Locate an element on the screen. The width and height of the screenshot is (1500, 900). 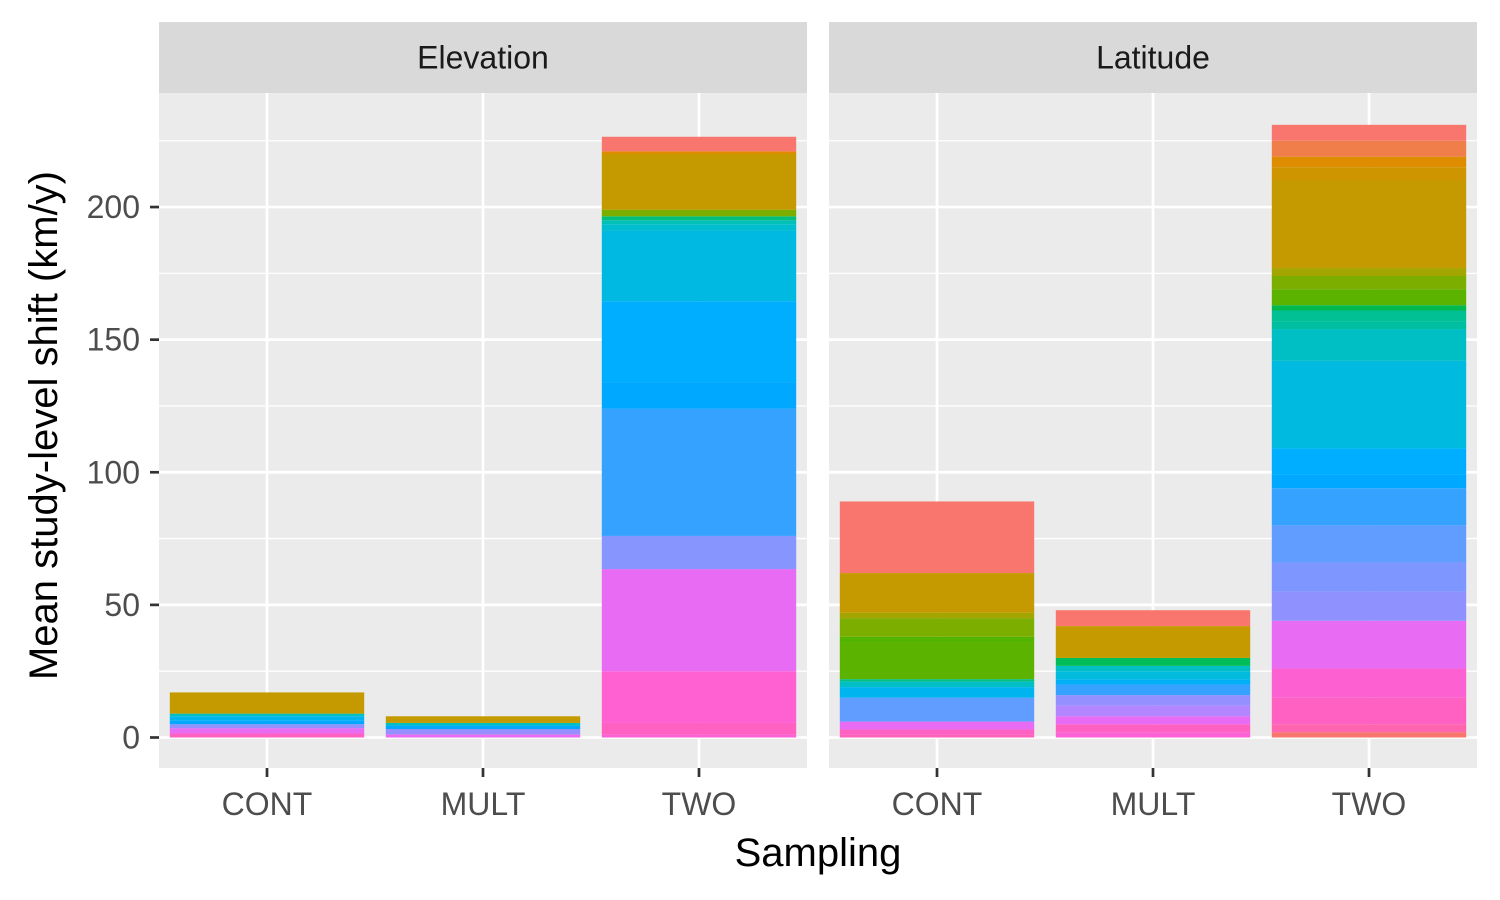
y-tick-label: 0 is located at coordinates (131, 737).